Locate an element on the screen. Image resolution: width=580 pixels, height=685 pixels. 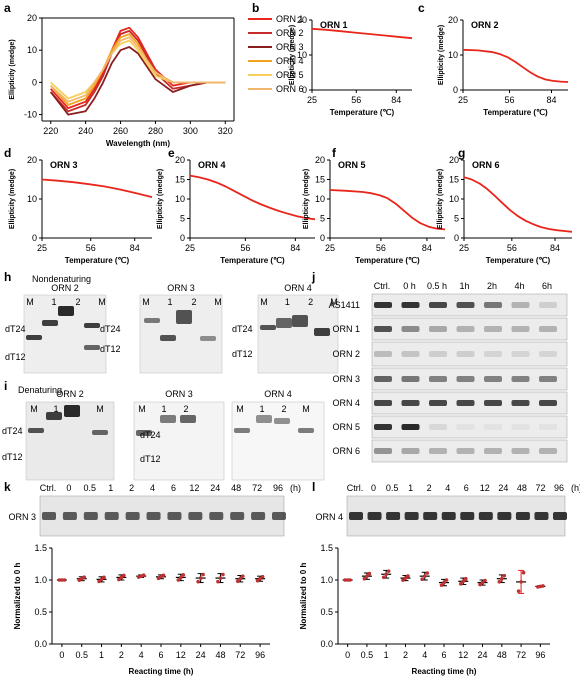
gel-background is located at coordinates (181, 334).